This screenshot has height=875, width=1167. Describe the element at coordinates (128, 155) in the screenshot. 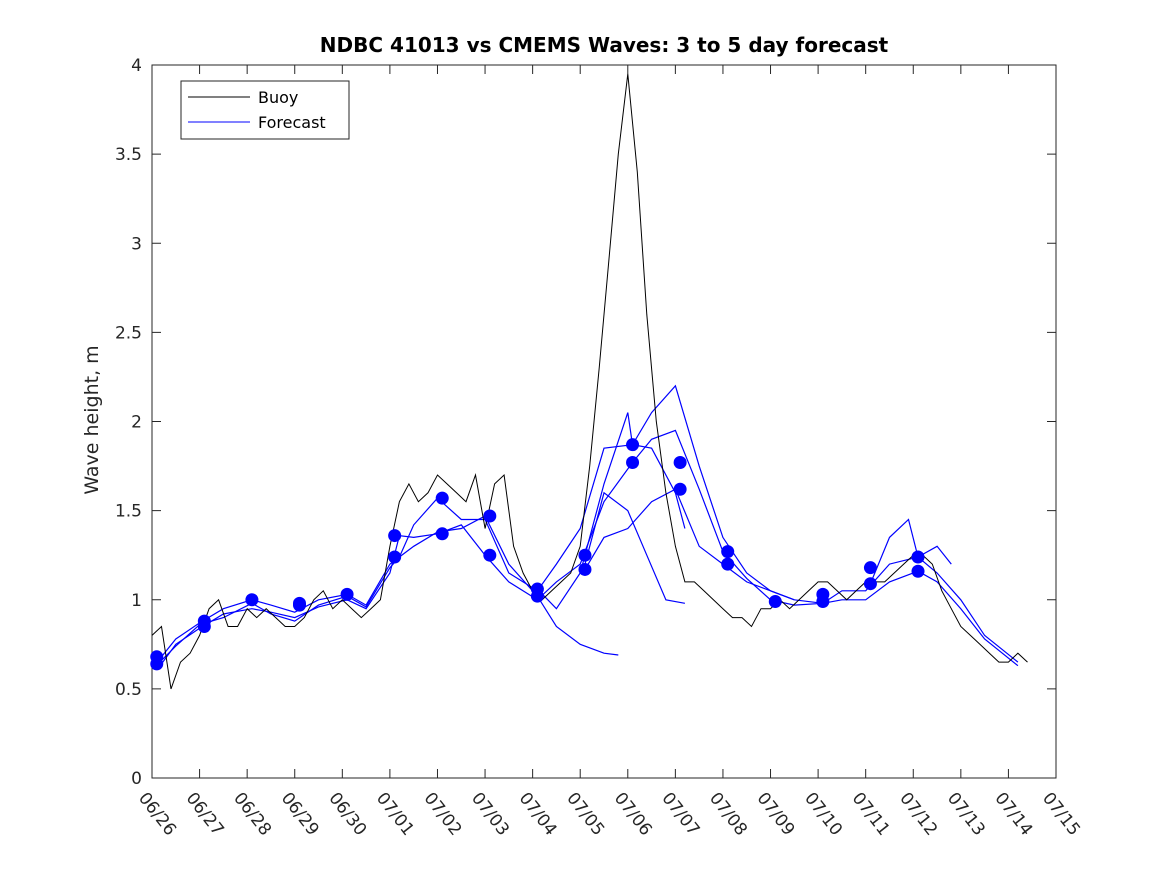

I see `y-tick-label: 3.5` at that location.